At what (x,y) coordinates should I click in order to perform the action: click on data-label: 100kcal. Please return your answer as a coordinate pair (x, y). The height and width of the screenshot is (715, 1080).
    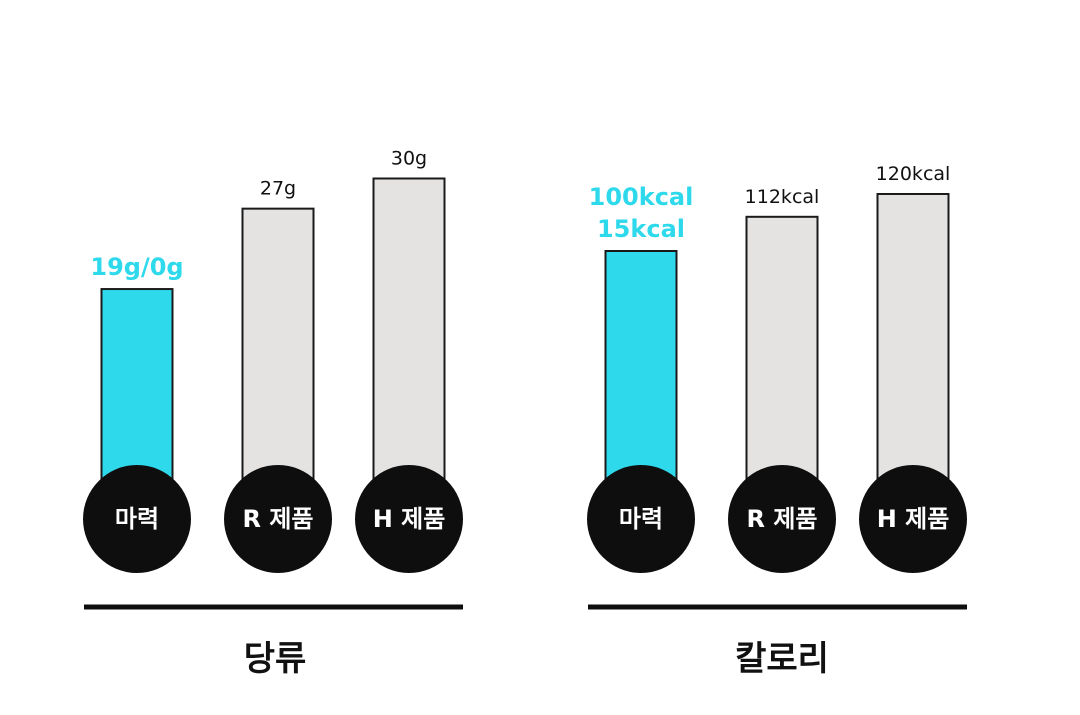
    Looking at the image, I should click on (641, 197).